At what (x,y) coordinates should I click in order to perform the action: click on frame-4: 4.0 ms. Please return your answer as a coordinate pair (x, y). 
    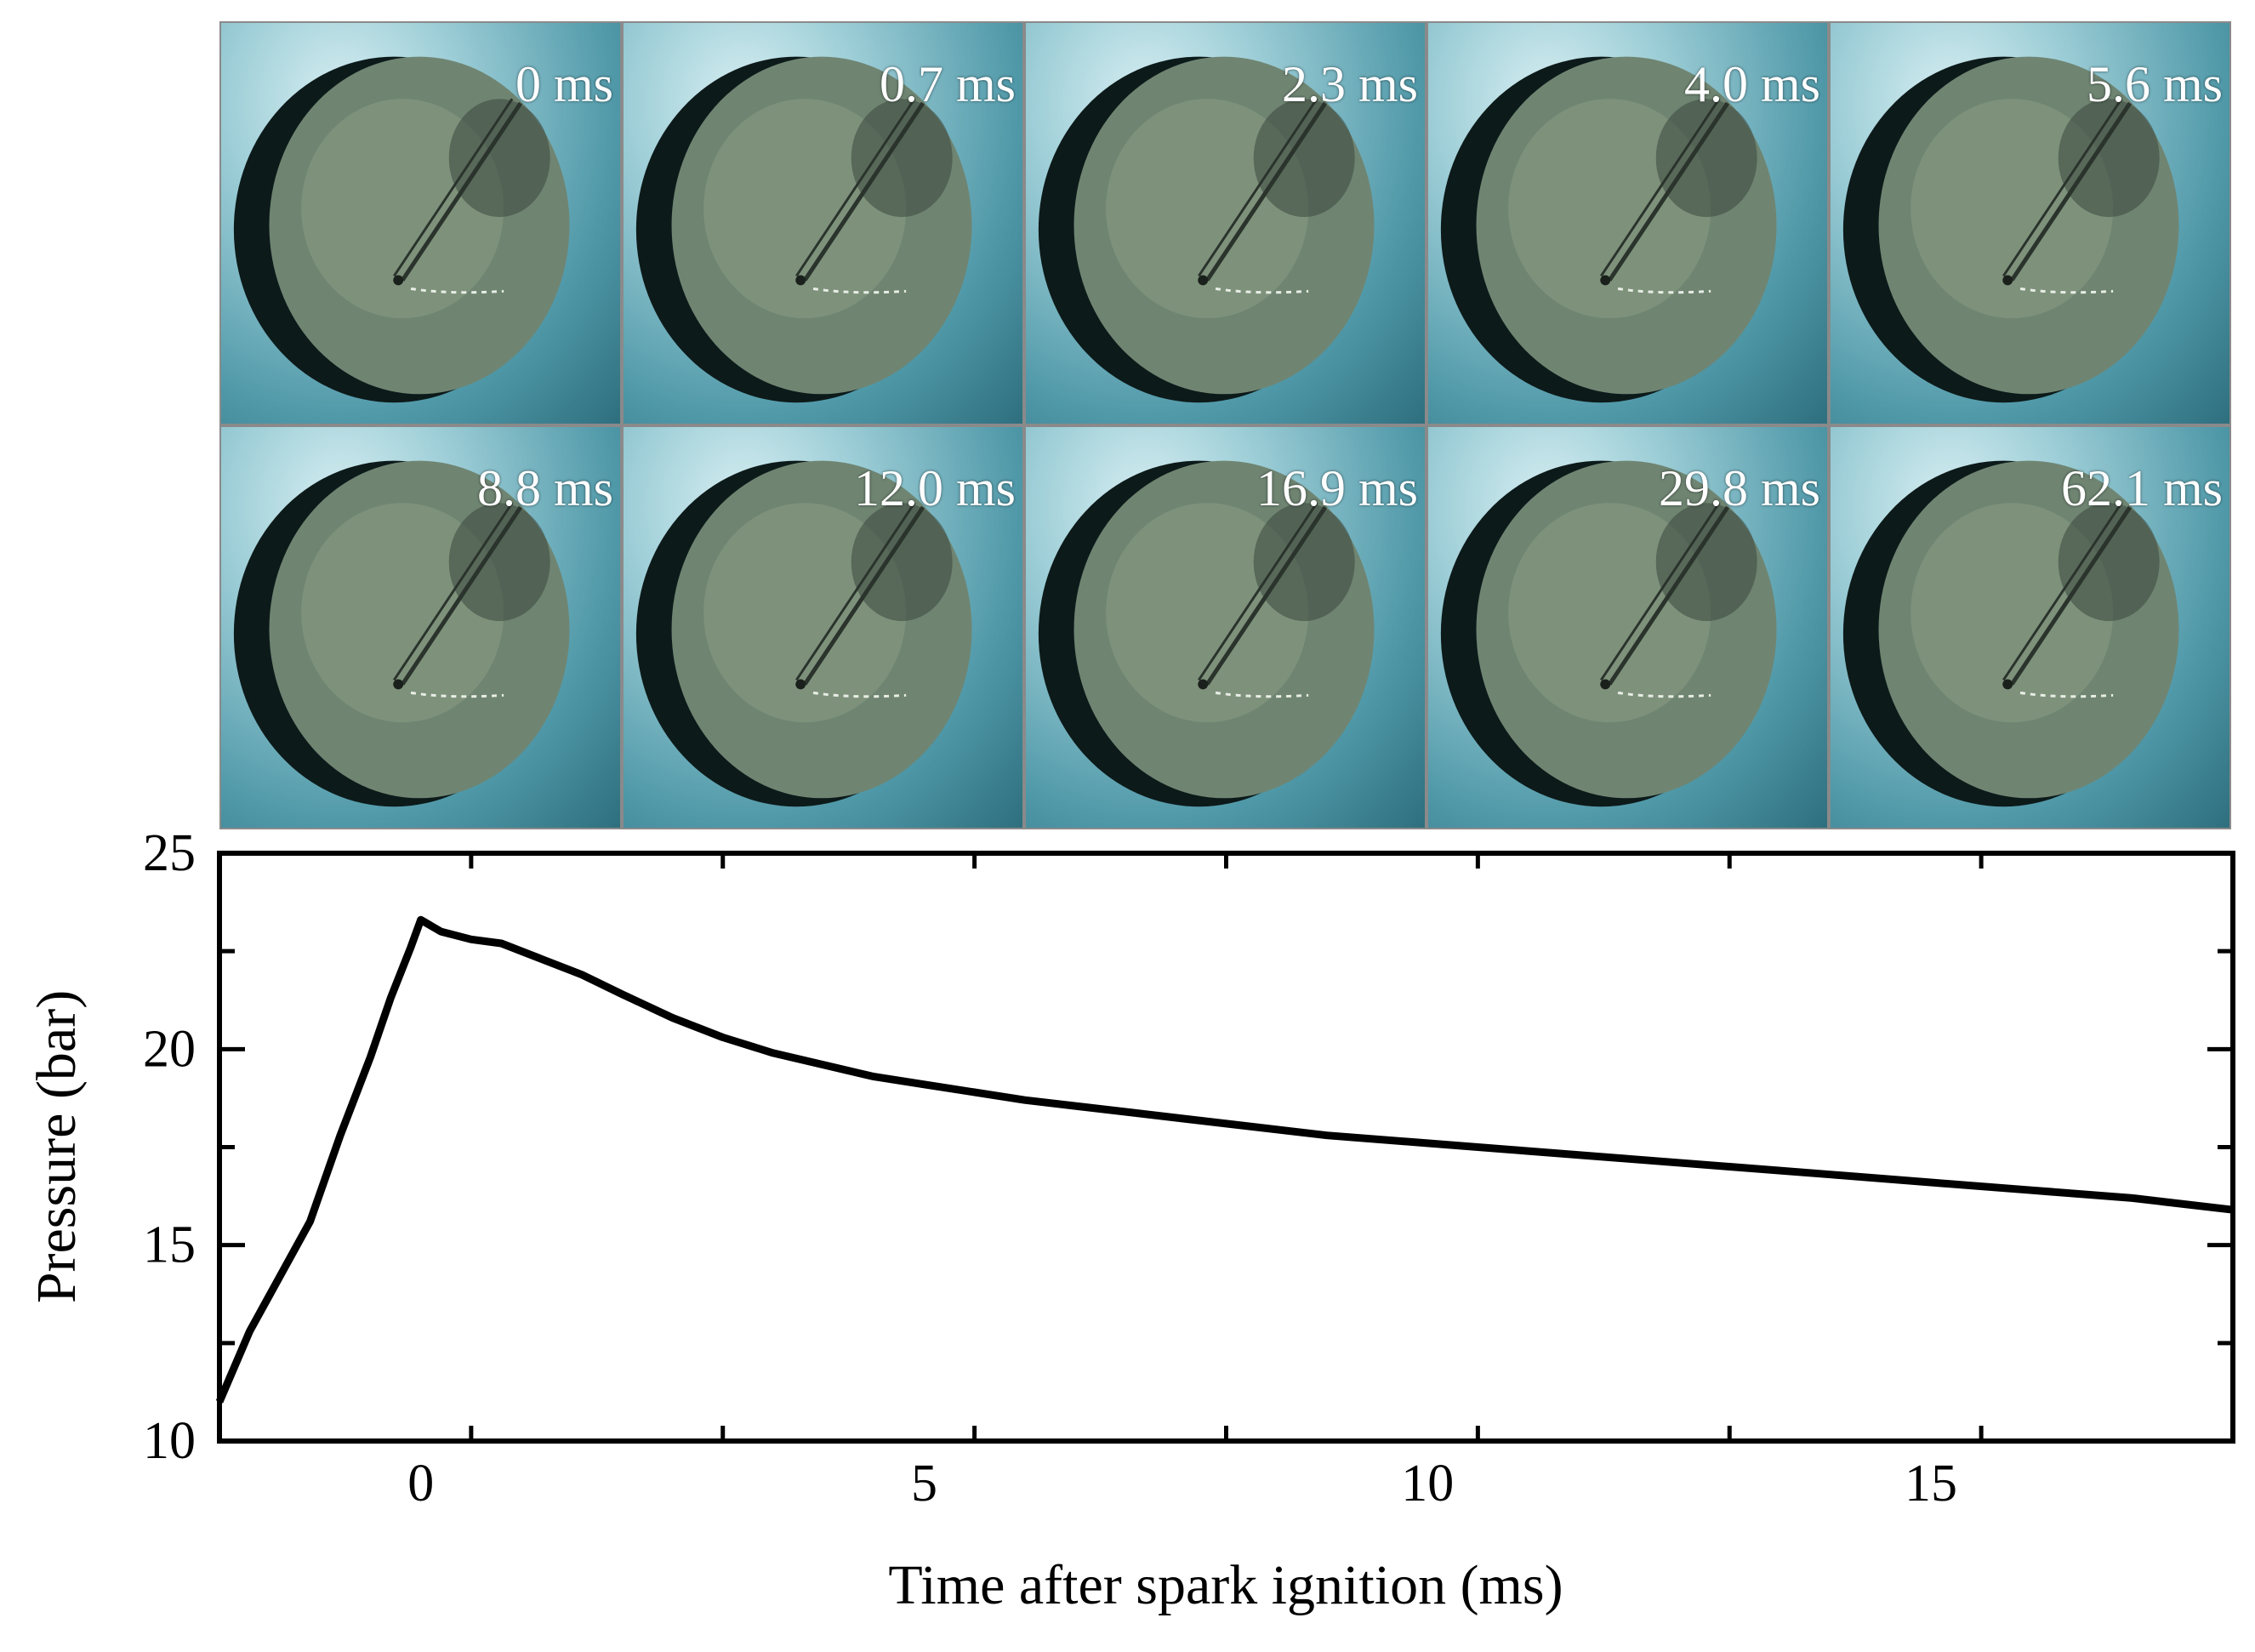
    Looking at the image, I should click on (1627, 223).